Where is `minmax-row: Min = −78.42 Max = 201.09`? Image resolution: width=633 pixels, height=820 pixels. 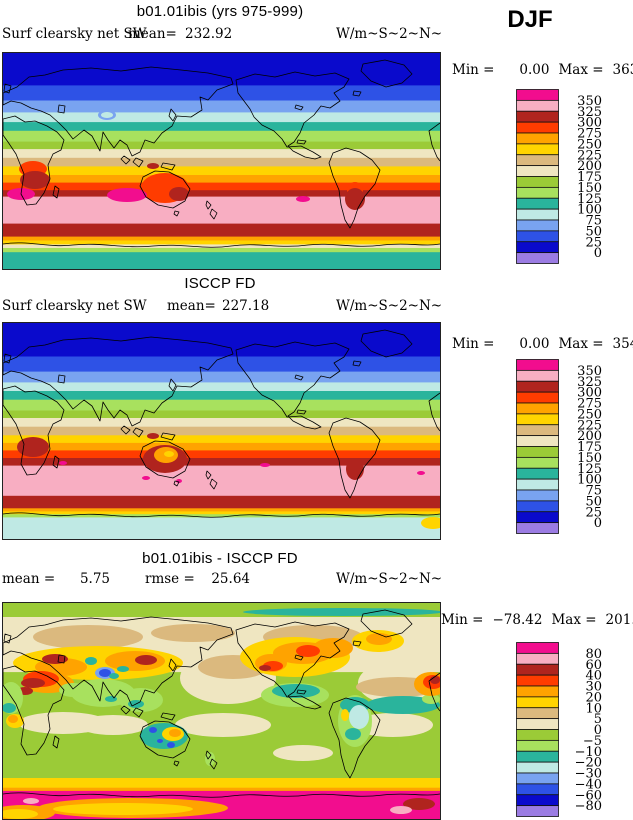
minmax-row: Min = −78.42 Max = 201.09 is located at coordinates (537, 620).